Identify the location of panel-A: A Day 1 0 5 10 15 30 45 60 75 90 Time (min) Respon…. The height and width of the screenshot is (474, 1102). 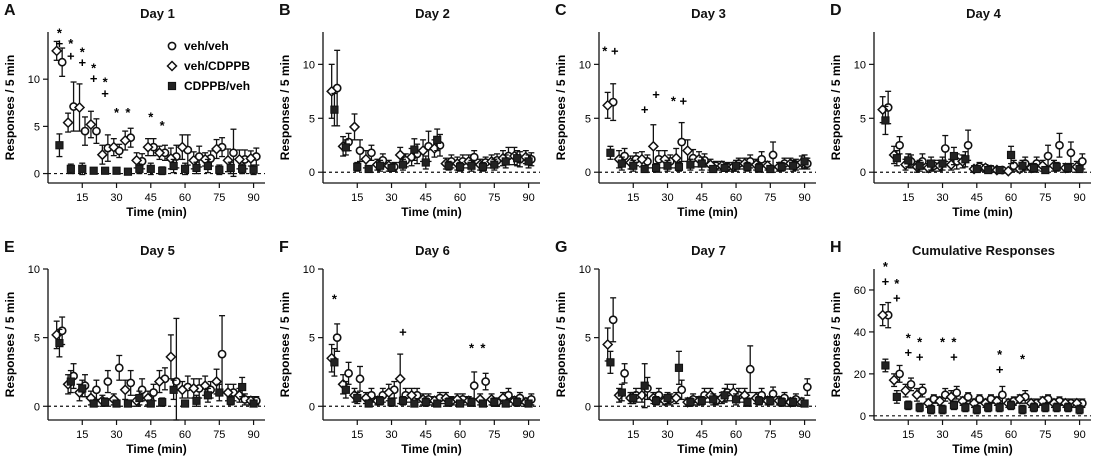
(137, 118).